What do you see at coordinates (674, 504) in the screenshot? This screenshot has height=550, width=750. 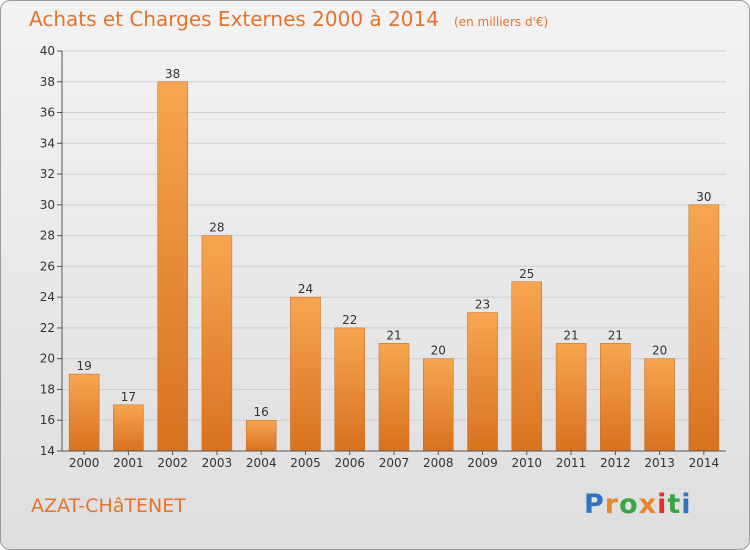 I see `logo-letter: t` at bounding box center [674, 504].